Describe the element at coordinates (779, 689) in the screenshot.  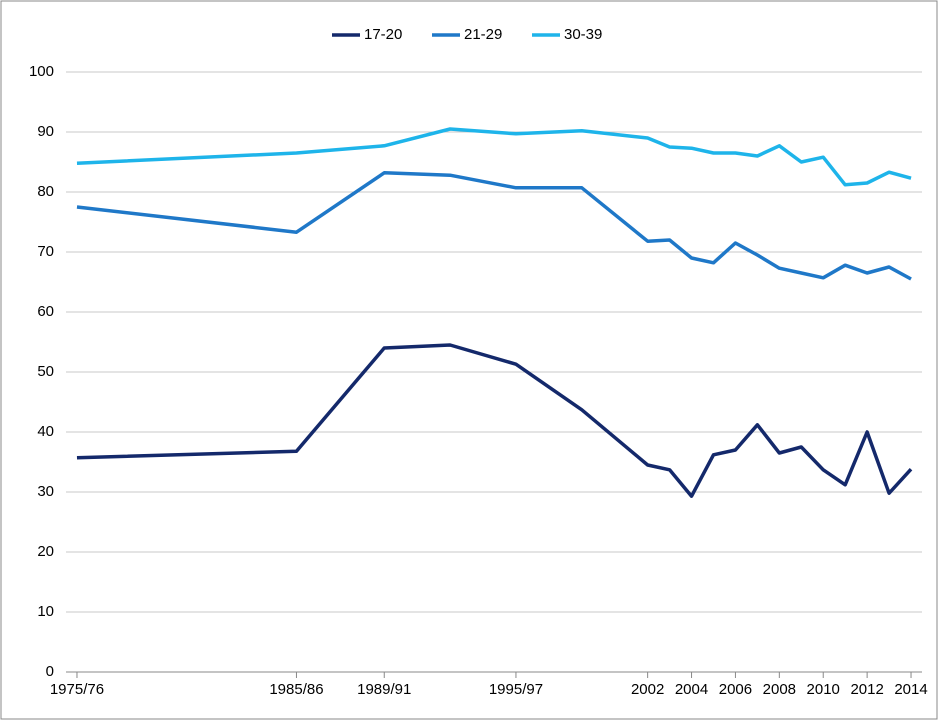
I see `x-tick-label: 2008` at that location.